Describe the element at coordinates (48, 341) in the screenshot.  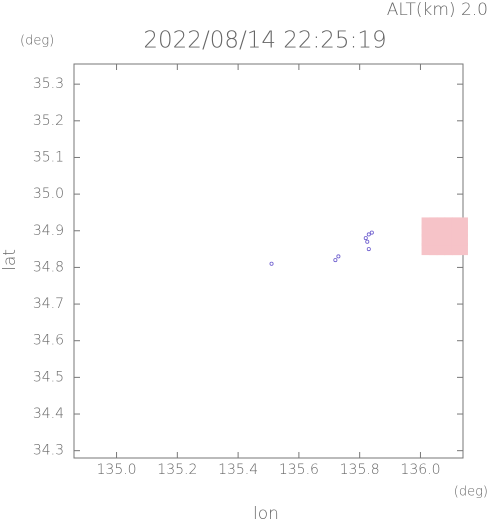
I see `y-tick-label: 34.6` at that location.